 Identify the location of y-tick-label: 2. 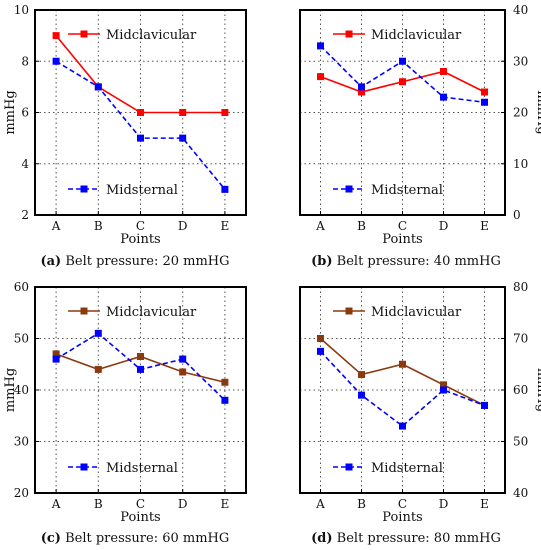
(25, 215).